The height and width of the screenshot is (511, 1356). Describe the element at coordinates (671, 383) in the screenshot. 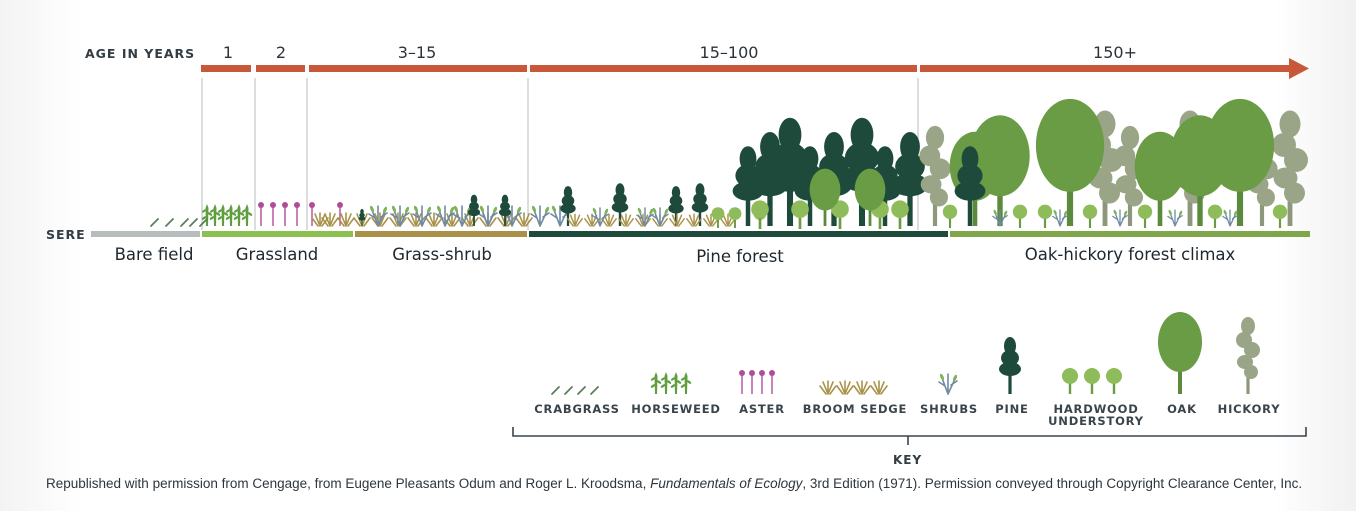

I see `horseweed-icon` at that location.